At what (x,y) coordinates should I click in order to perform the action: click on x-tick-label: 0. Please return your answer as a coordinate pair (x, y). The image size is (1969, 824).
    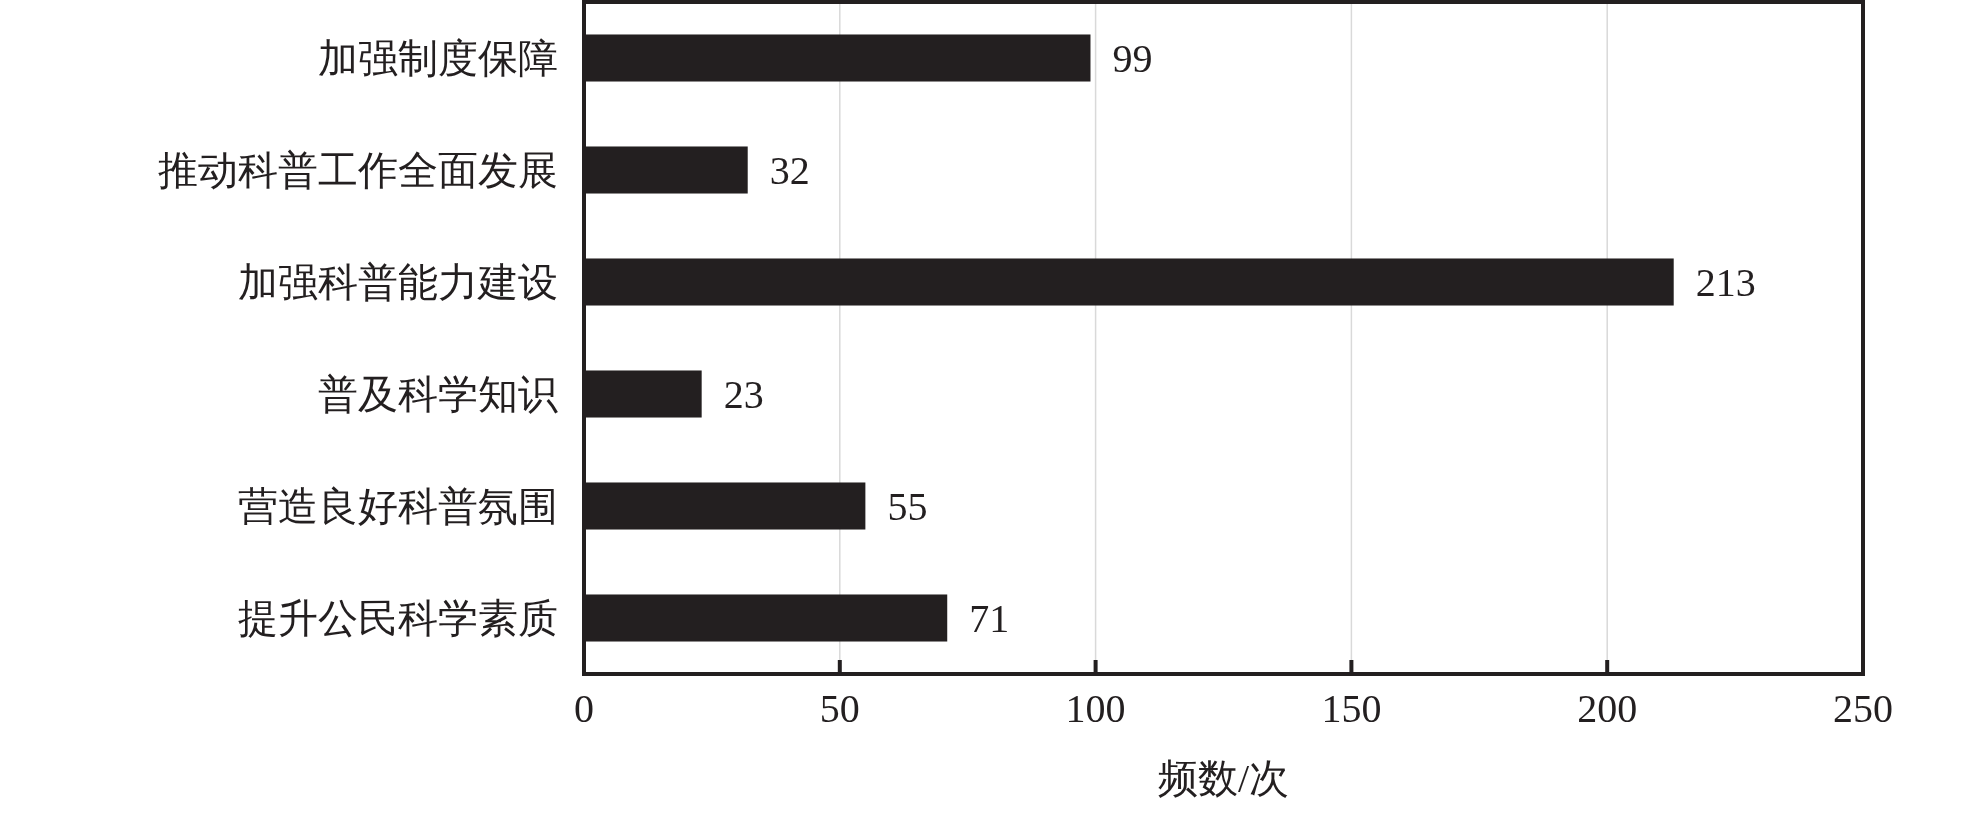
    Looking at the image, I should click on (584, 708).